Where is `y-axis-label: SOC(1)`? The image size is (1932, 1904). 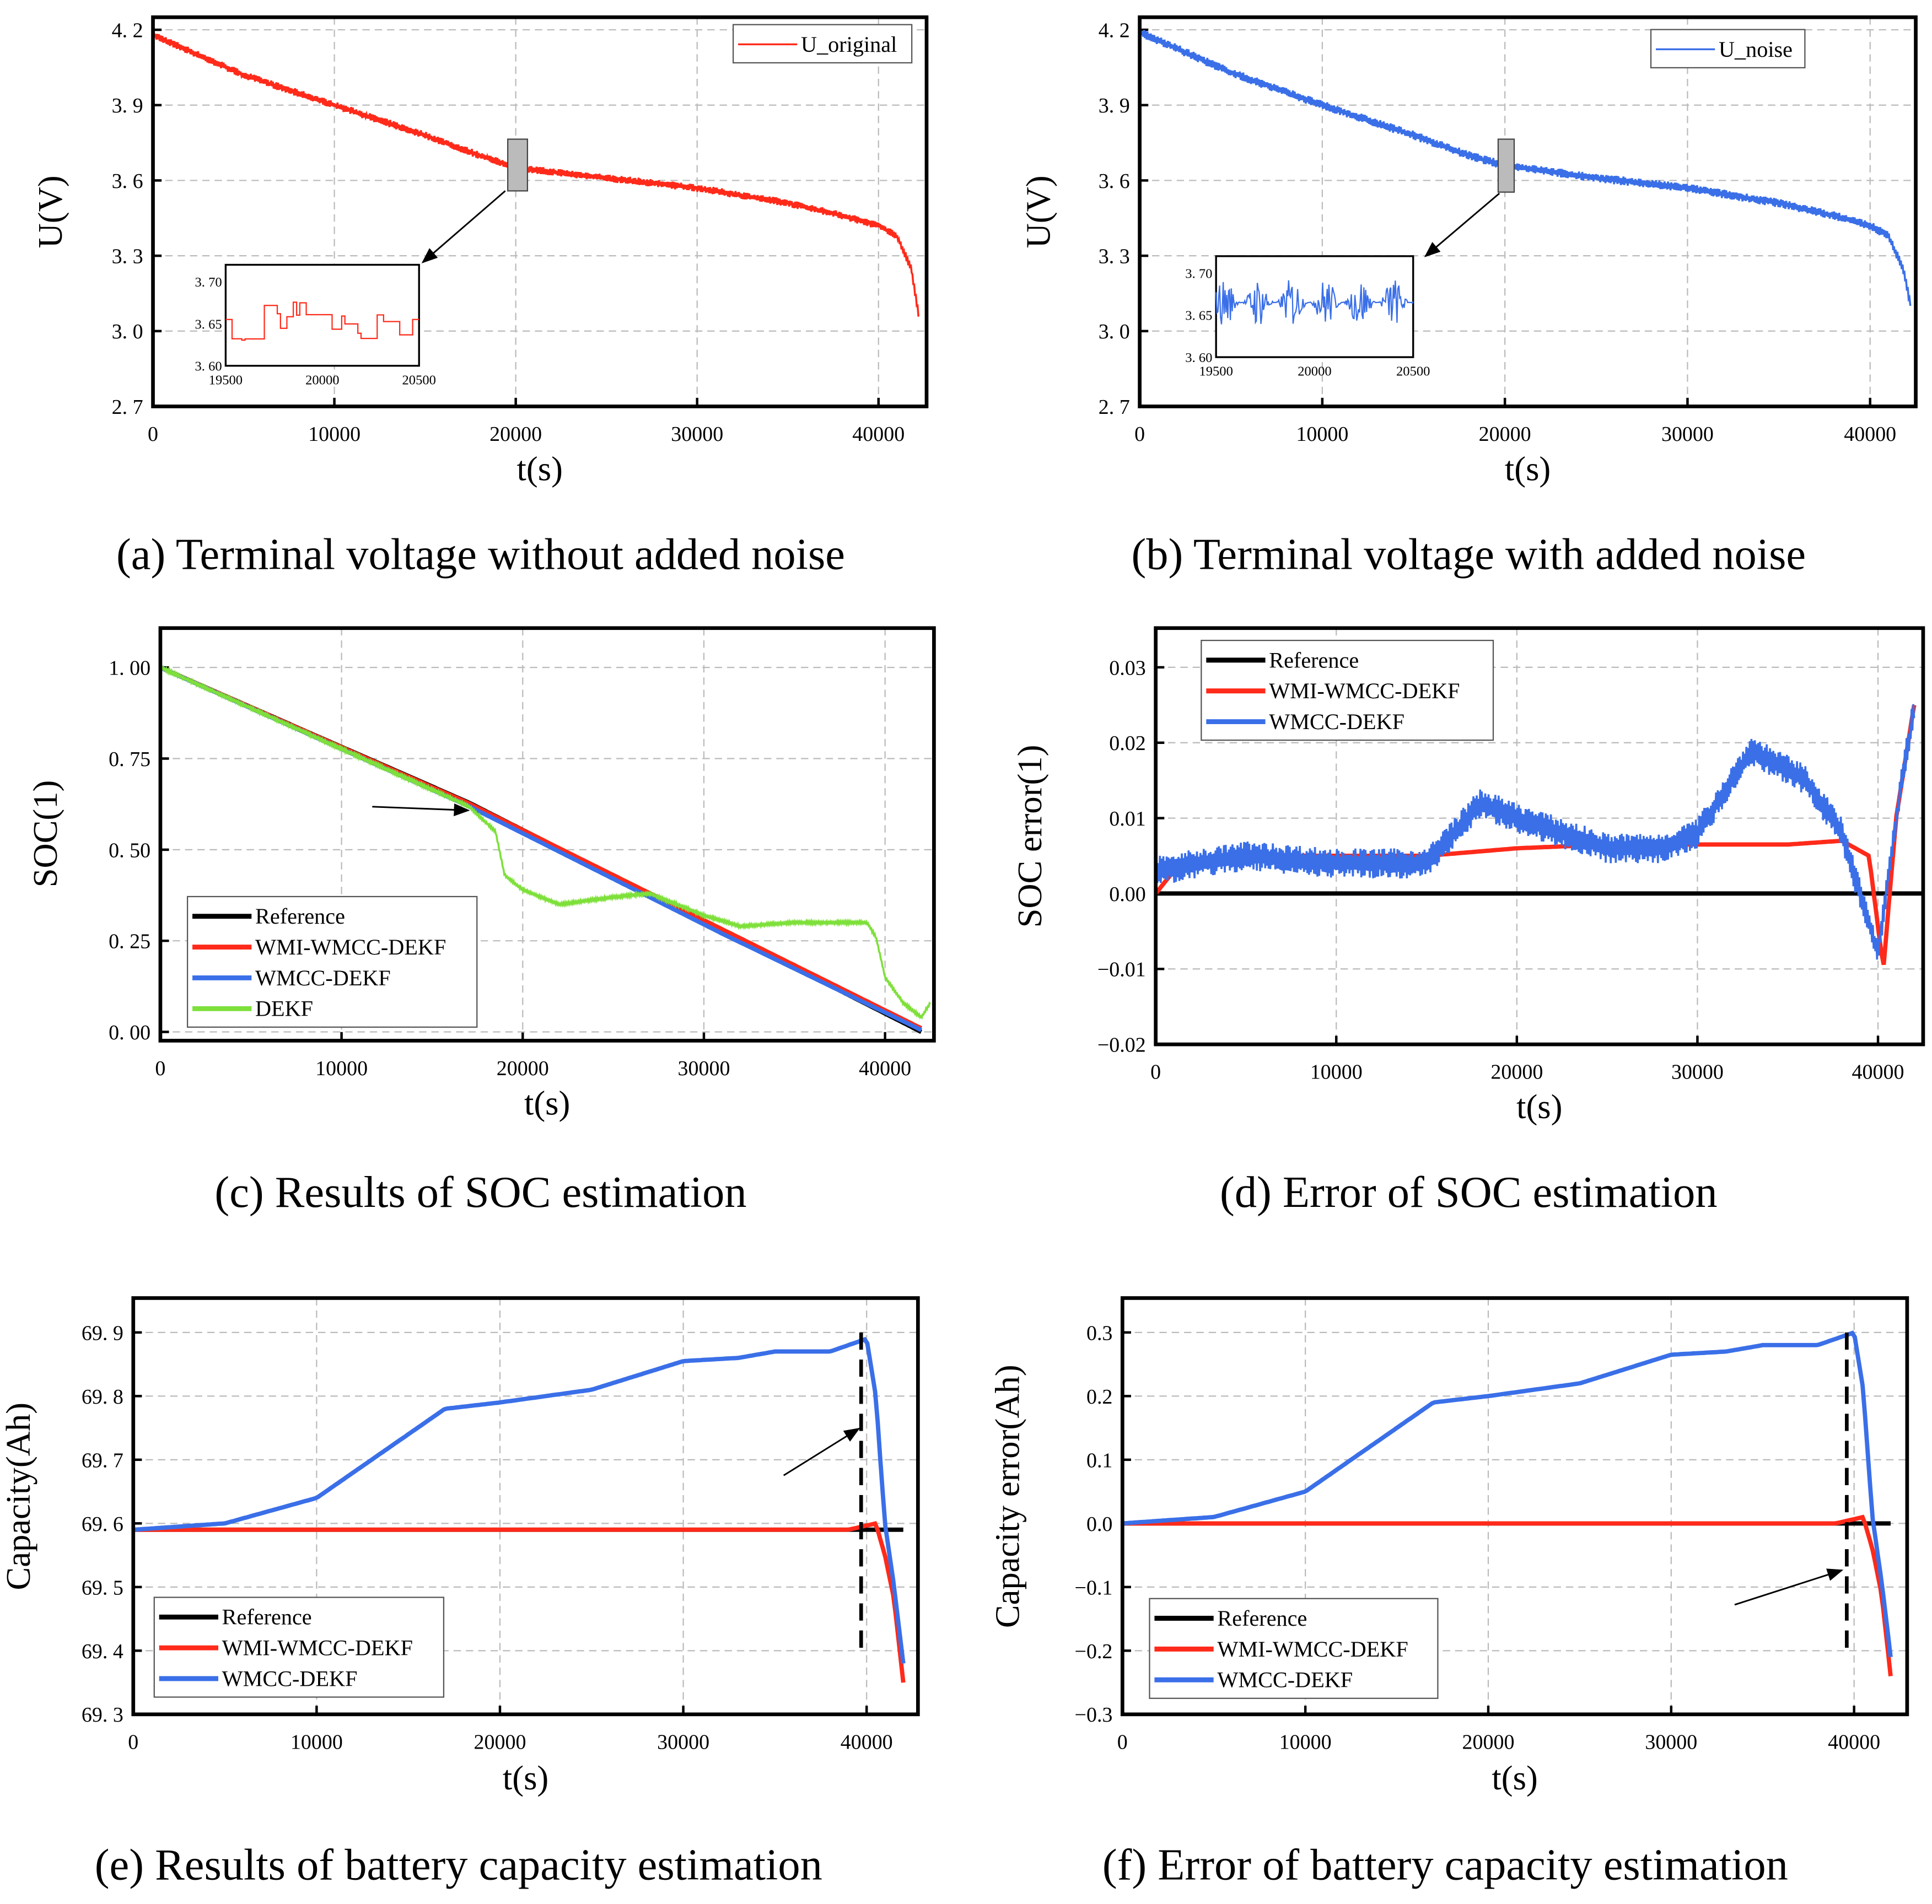
y-axis-label: SOC(1) is located at coordinates (45, 834).